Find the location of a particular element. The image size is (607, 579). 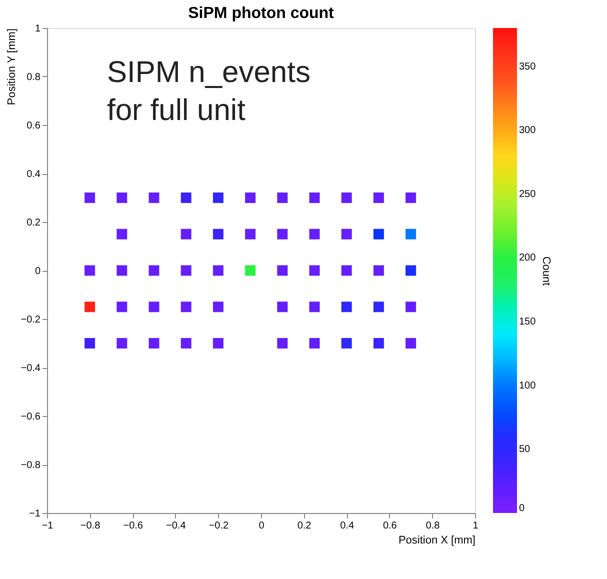

y-tick-label: −0.4 is located at coordinates (30, 368).